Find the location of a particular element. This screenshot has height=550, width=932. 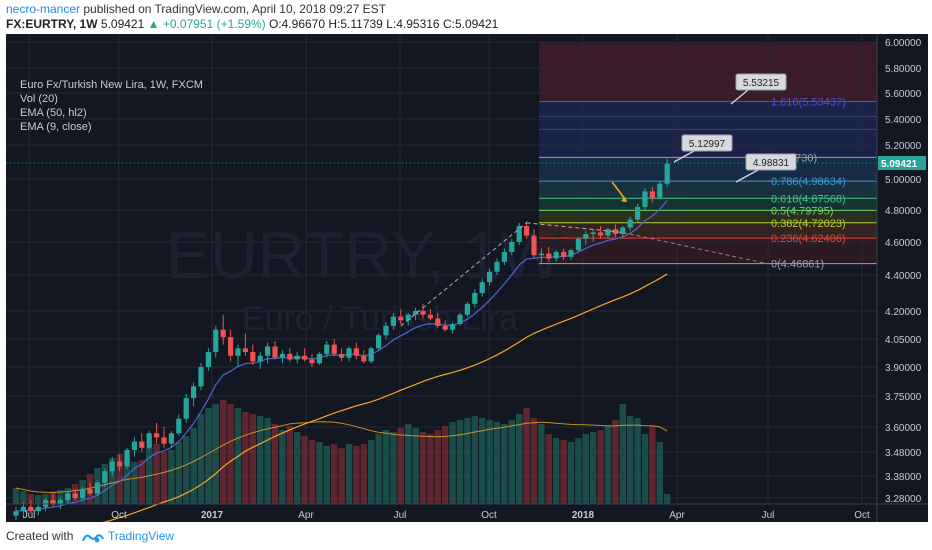

y-tick-label: 3.60000 is located at coordinates (903, 428).